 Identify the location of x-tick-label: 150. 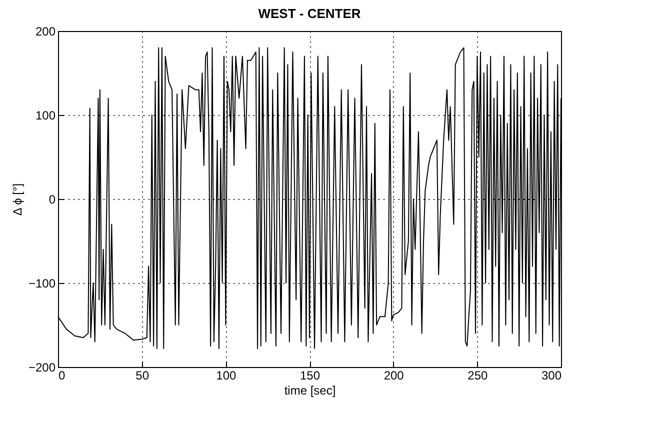
(310, 375).